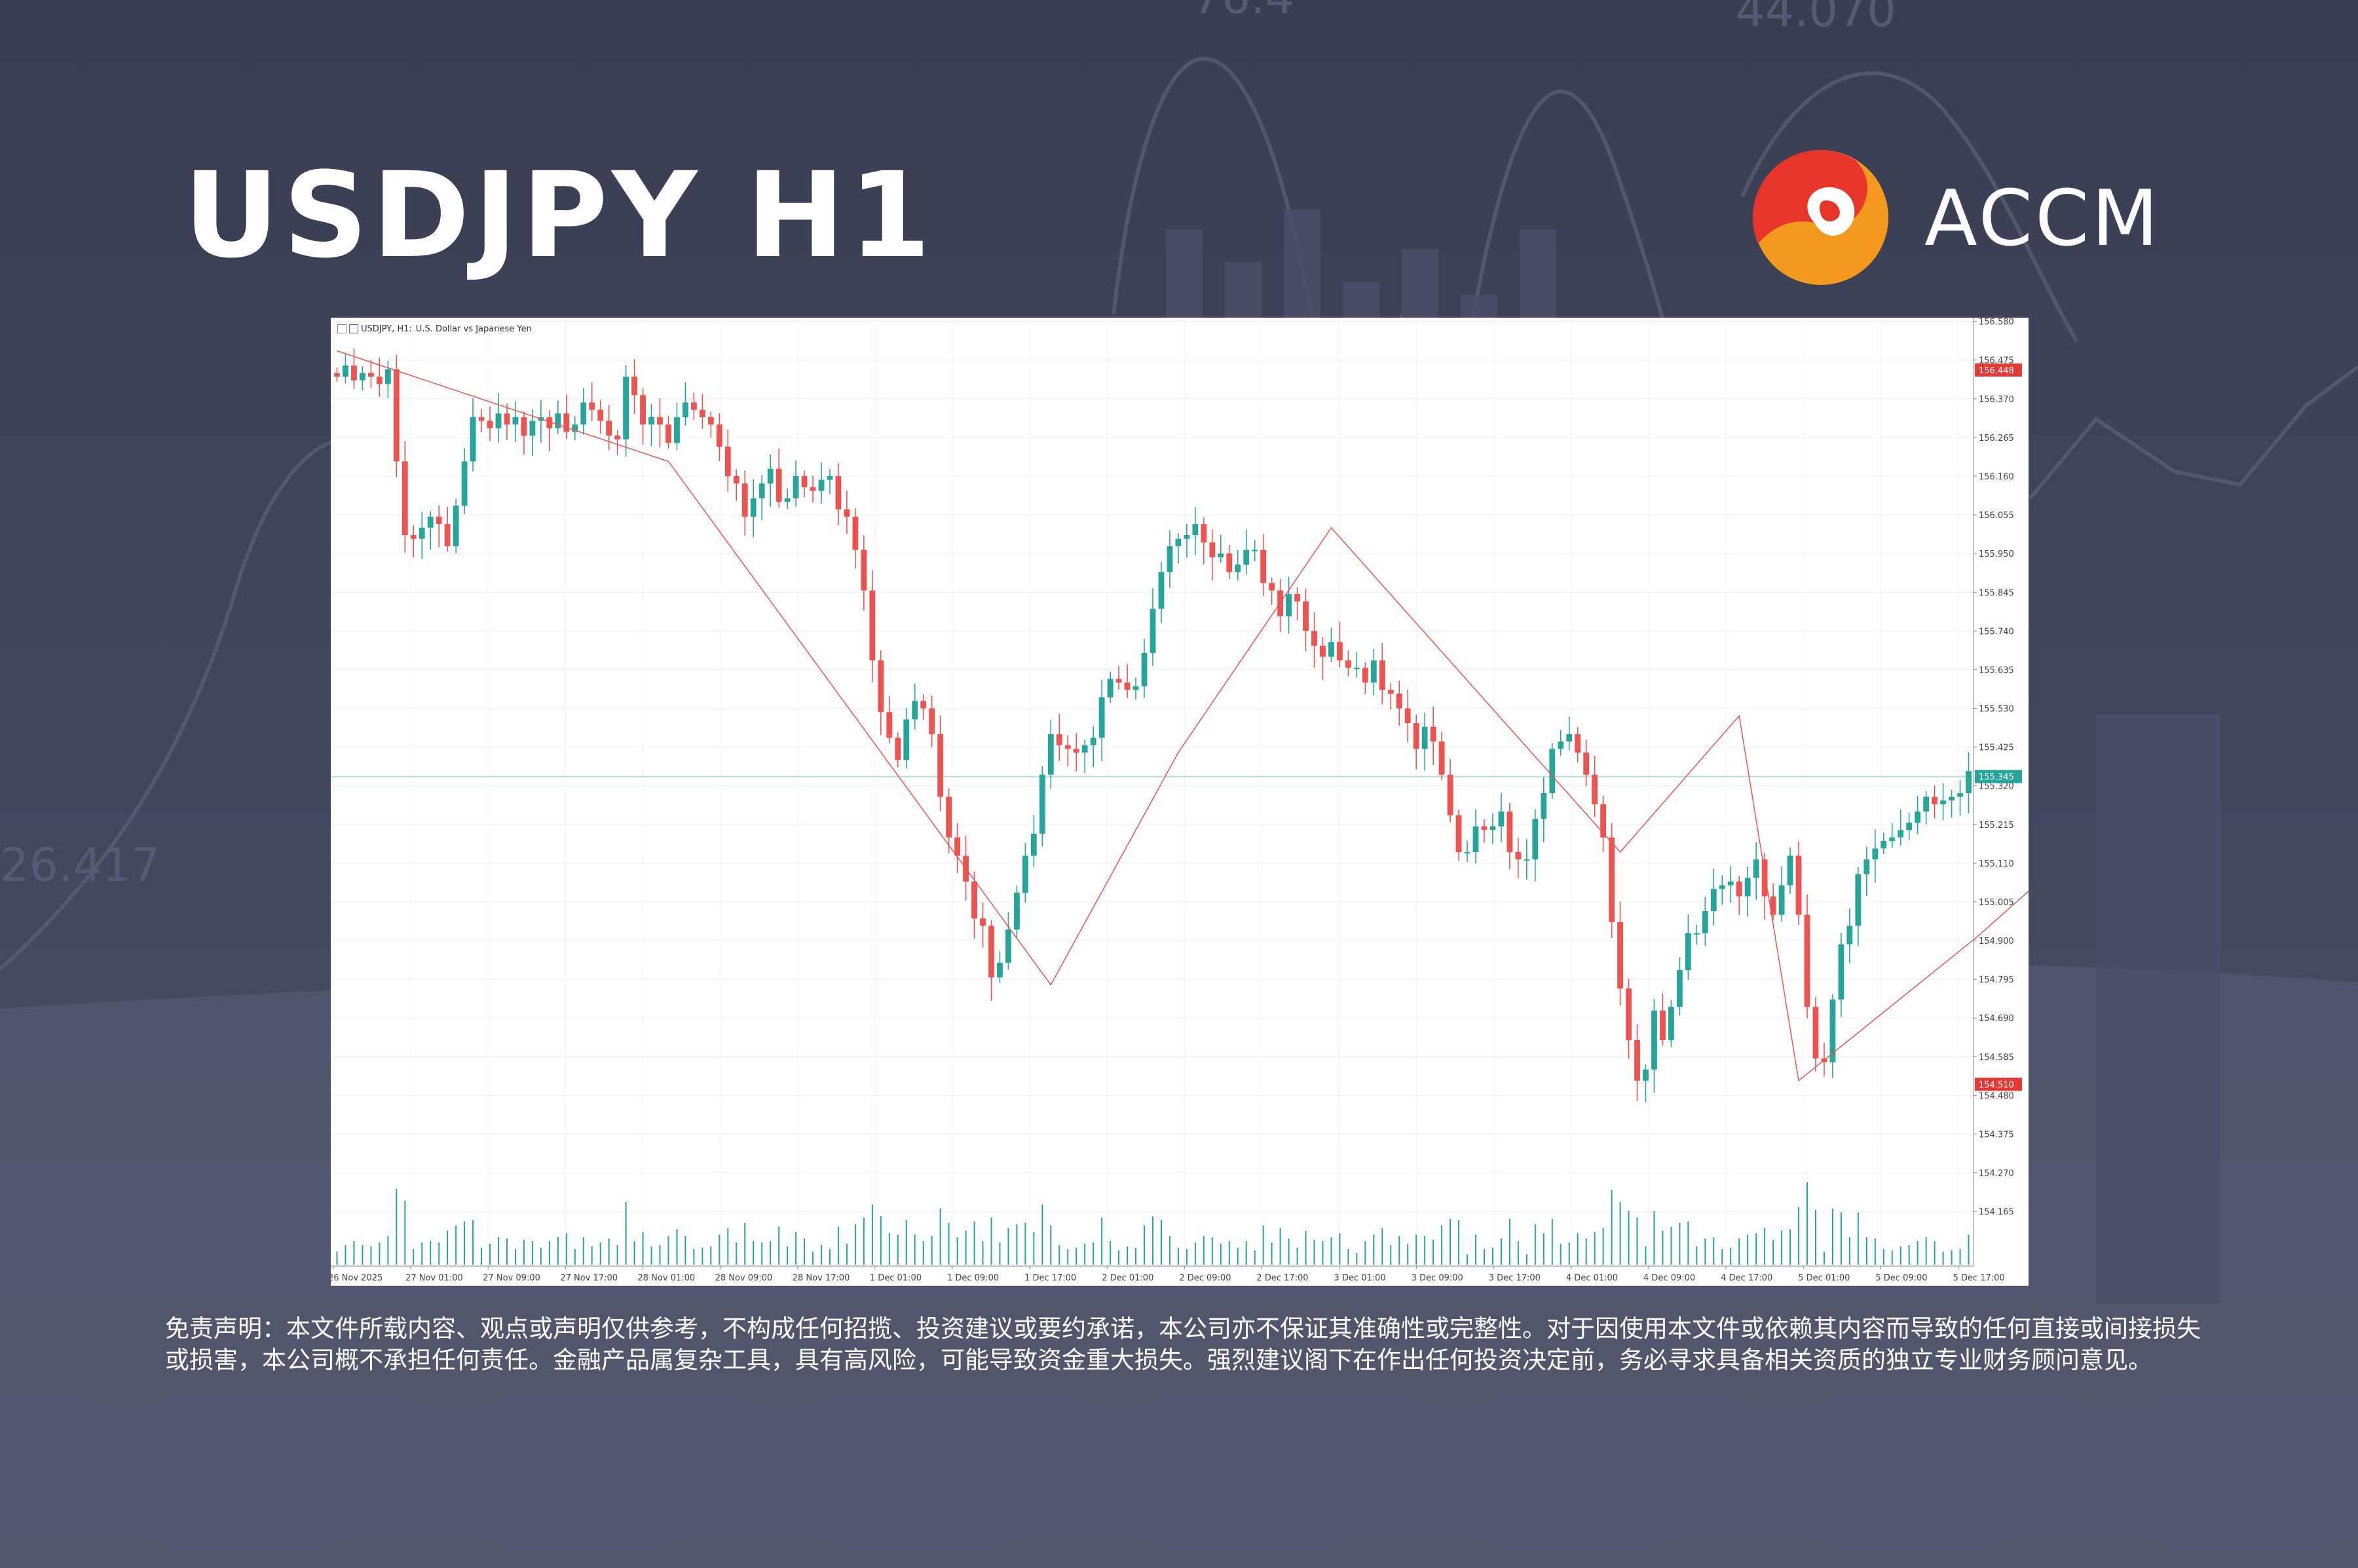  I want to click on chart-grid-icon, so click(342, 328).